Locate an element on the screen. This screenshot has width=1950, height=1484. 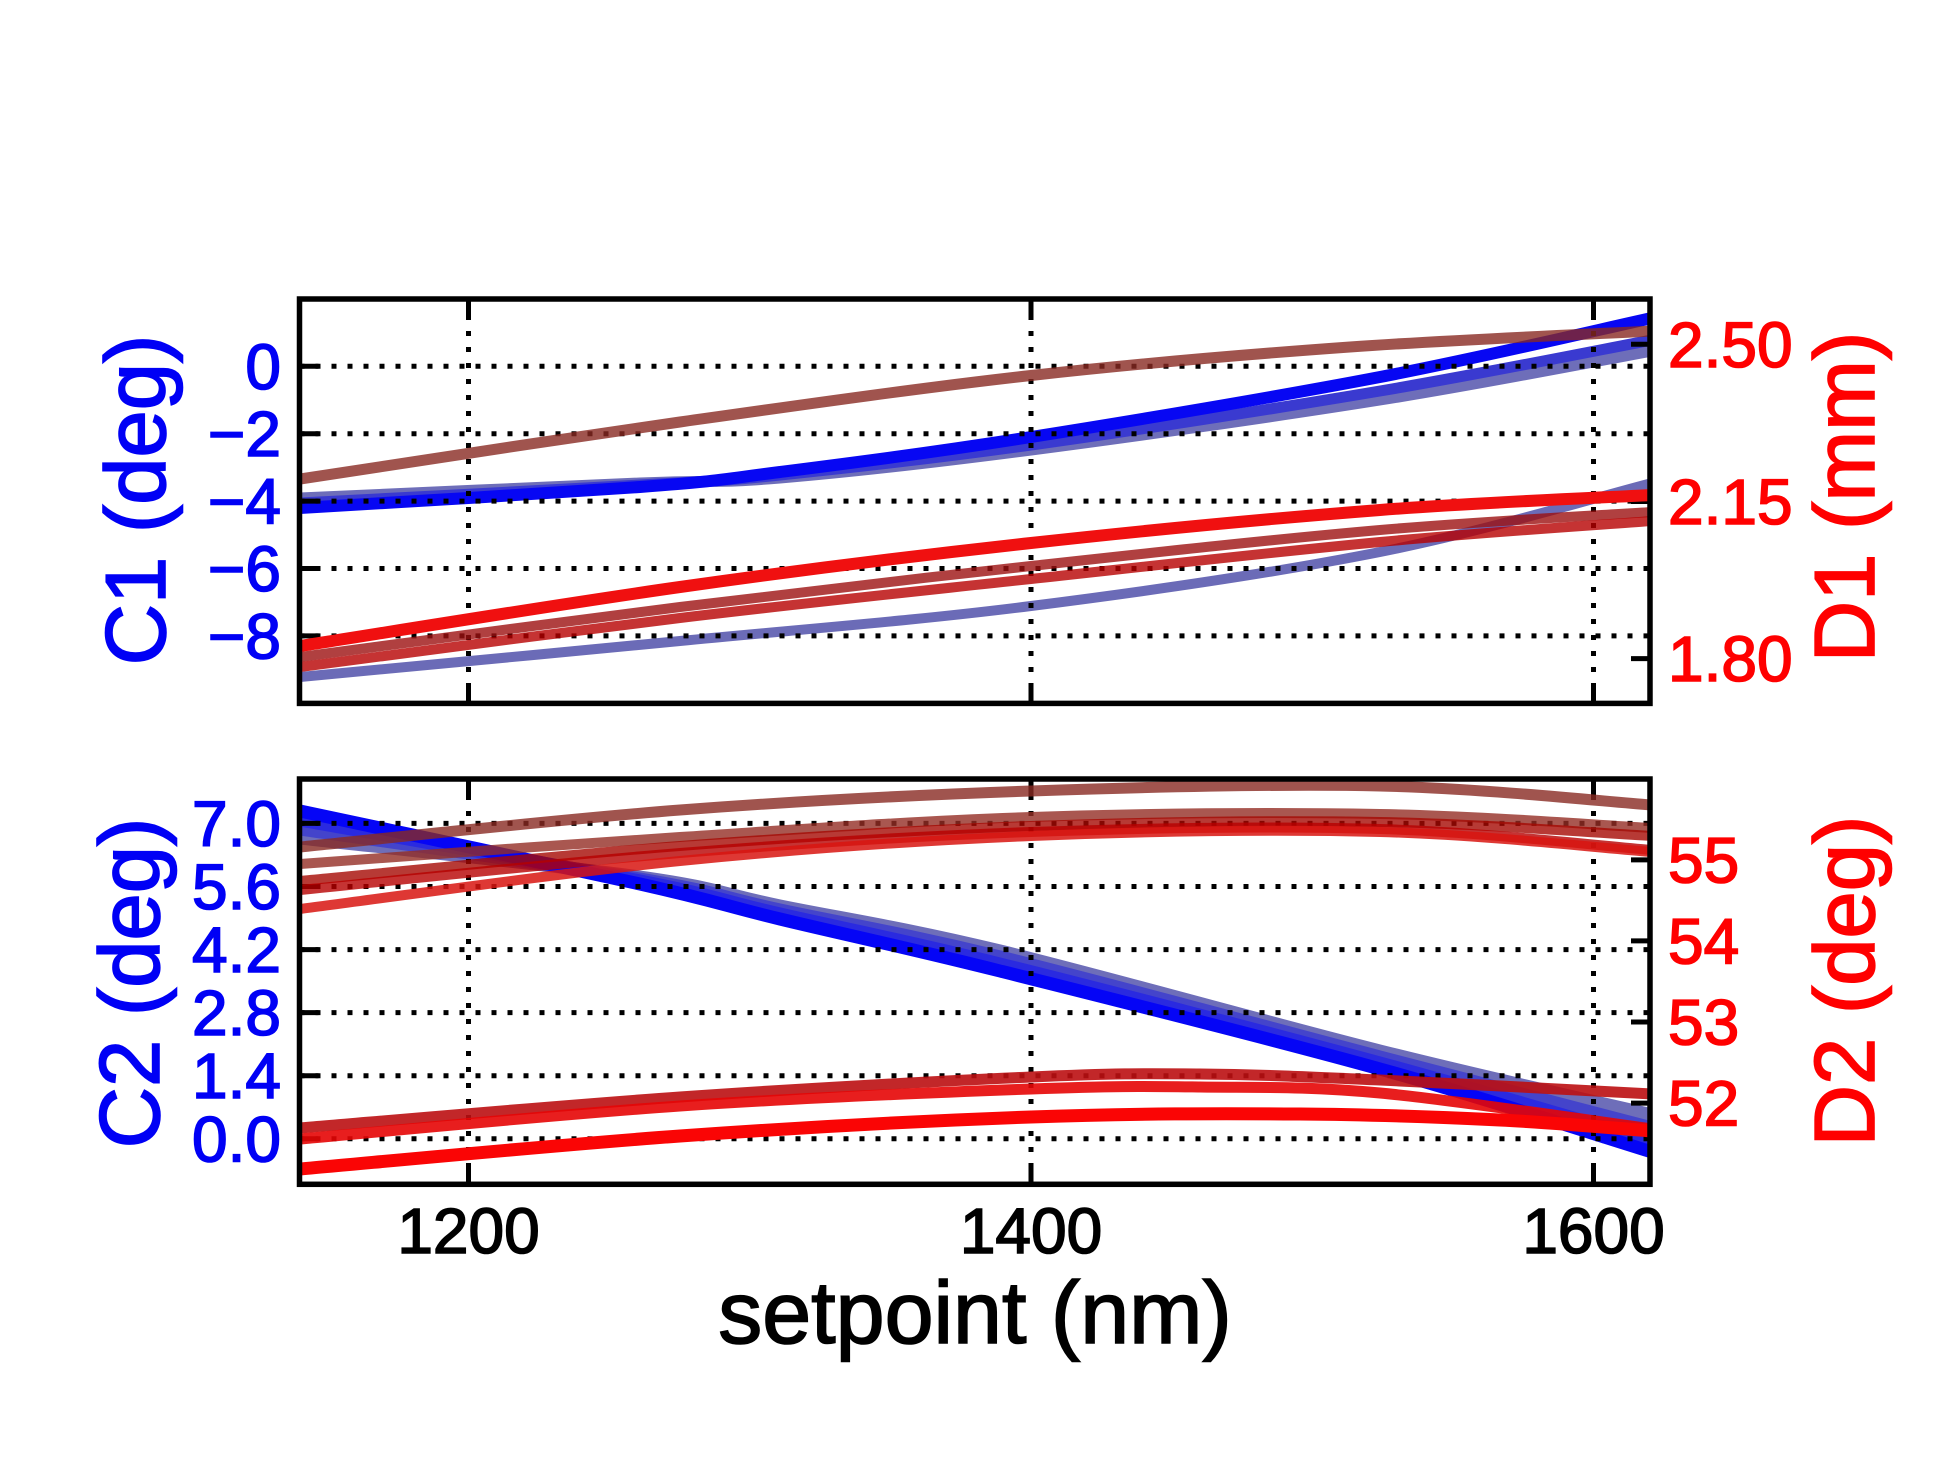
svg-text: 7.0 is located at coordinates (236, 824).